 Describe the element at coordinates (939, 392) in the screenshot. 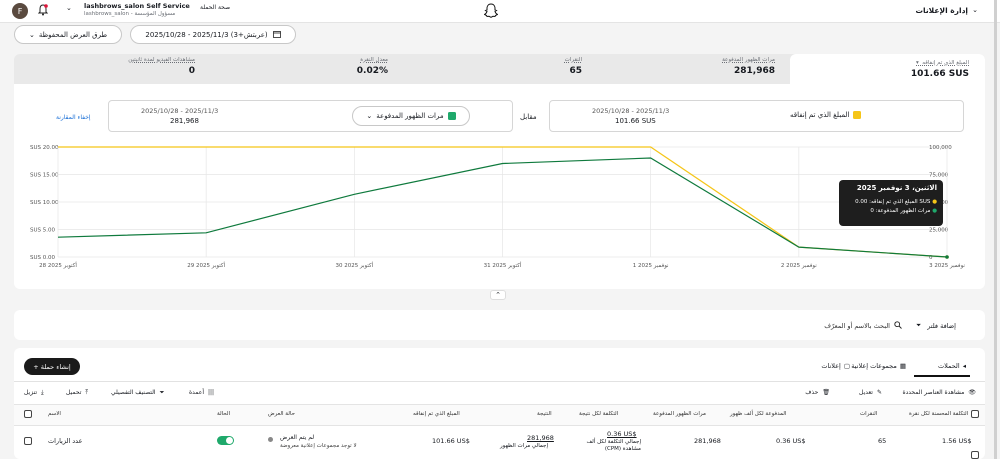

I see `view-selected-button: مشاهدة العناصر المحددة 👁` at that location.